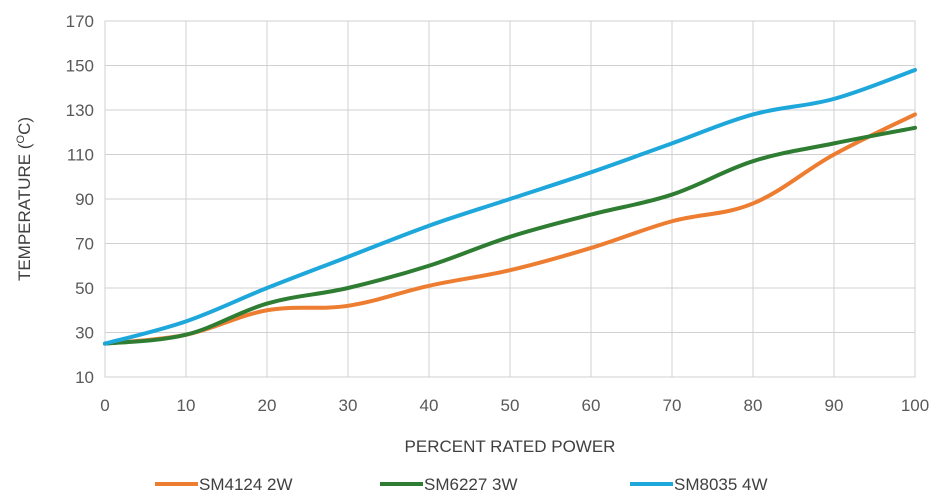  I want to click on y-tick-label: 30, so click(84, 333).